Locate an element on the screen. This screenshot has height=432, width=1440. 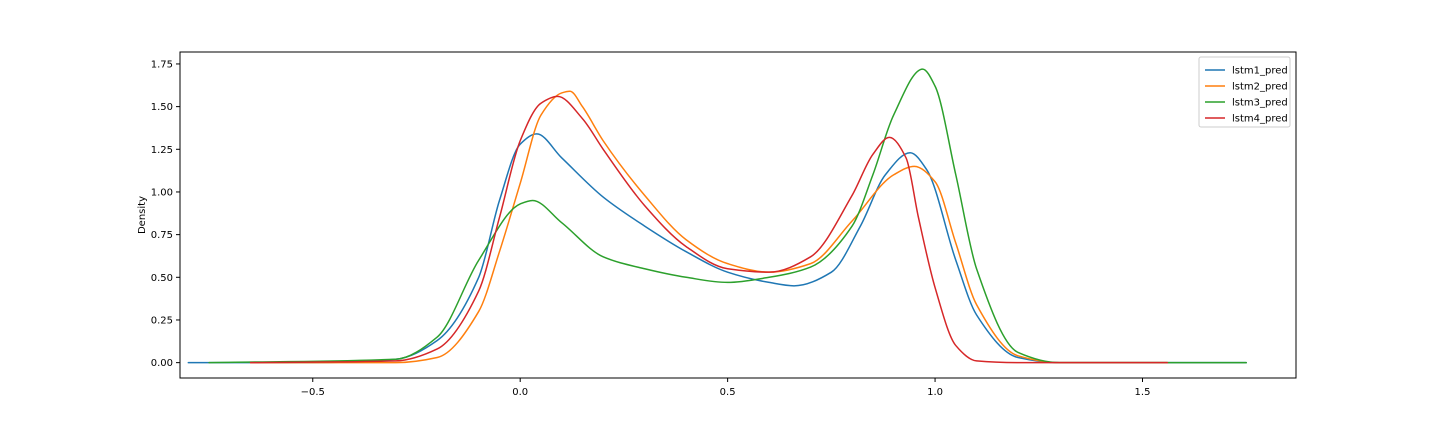
x-tick-label: 1.5 is located at coordinates (1143, 392).